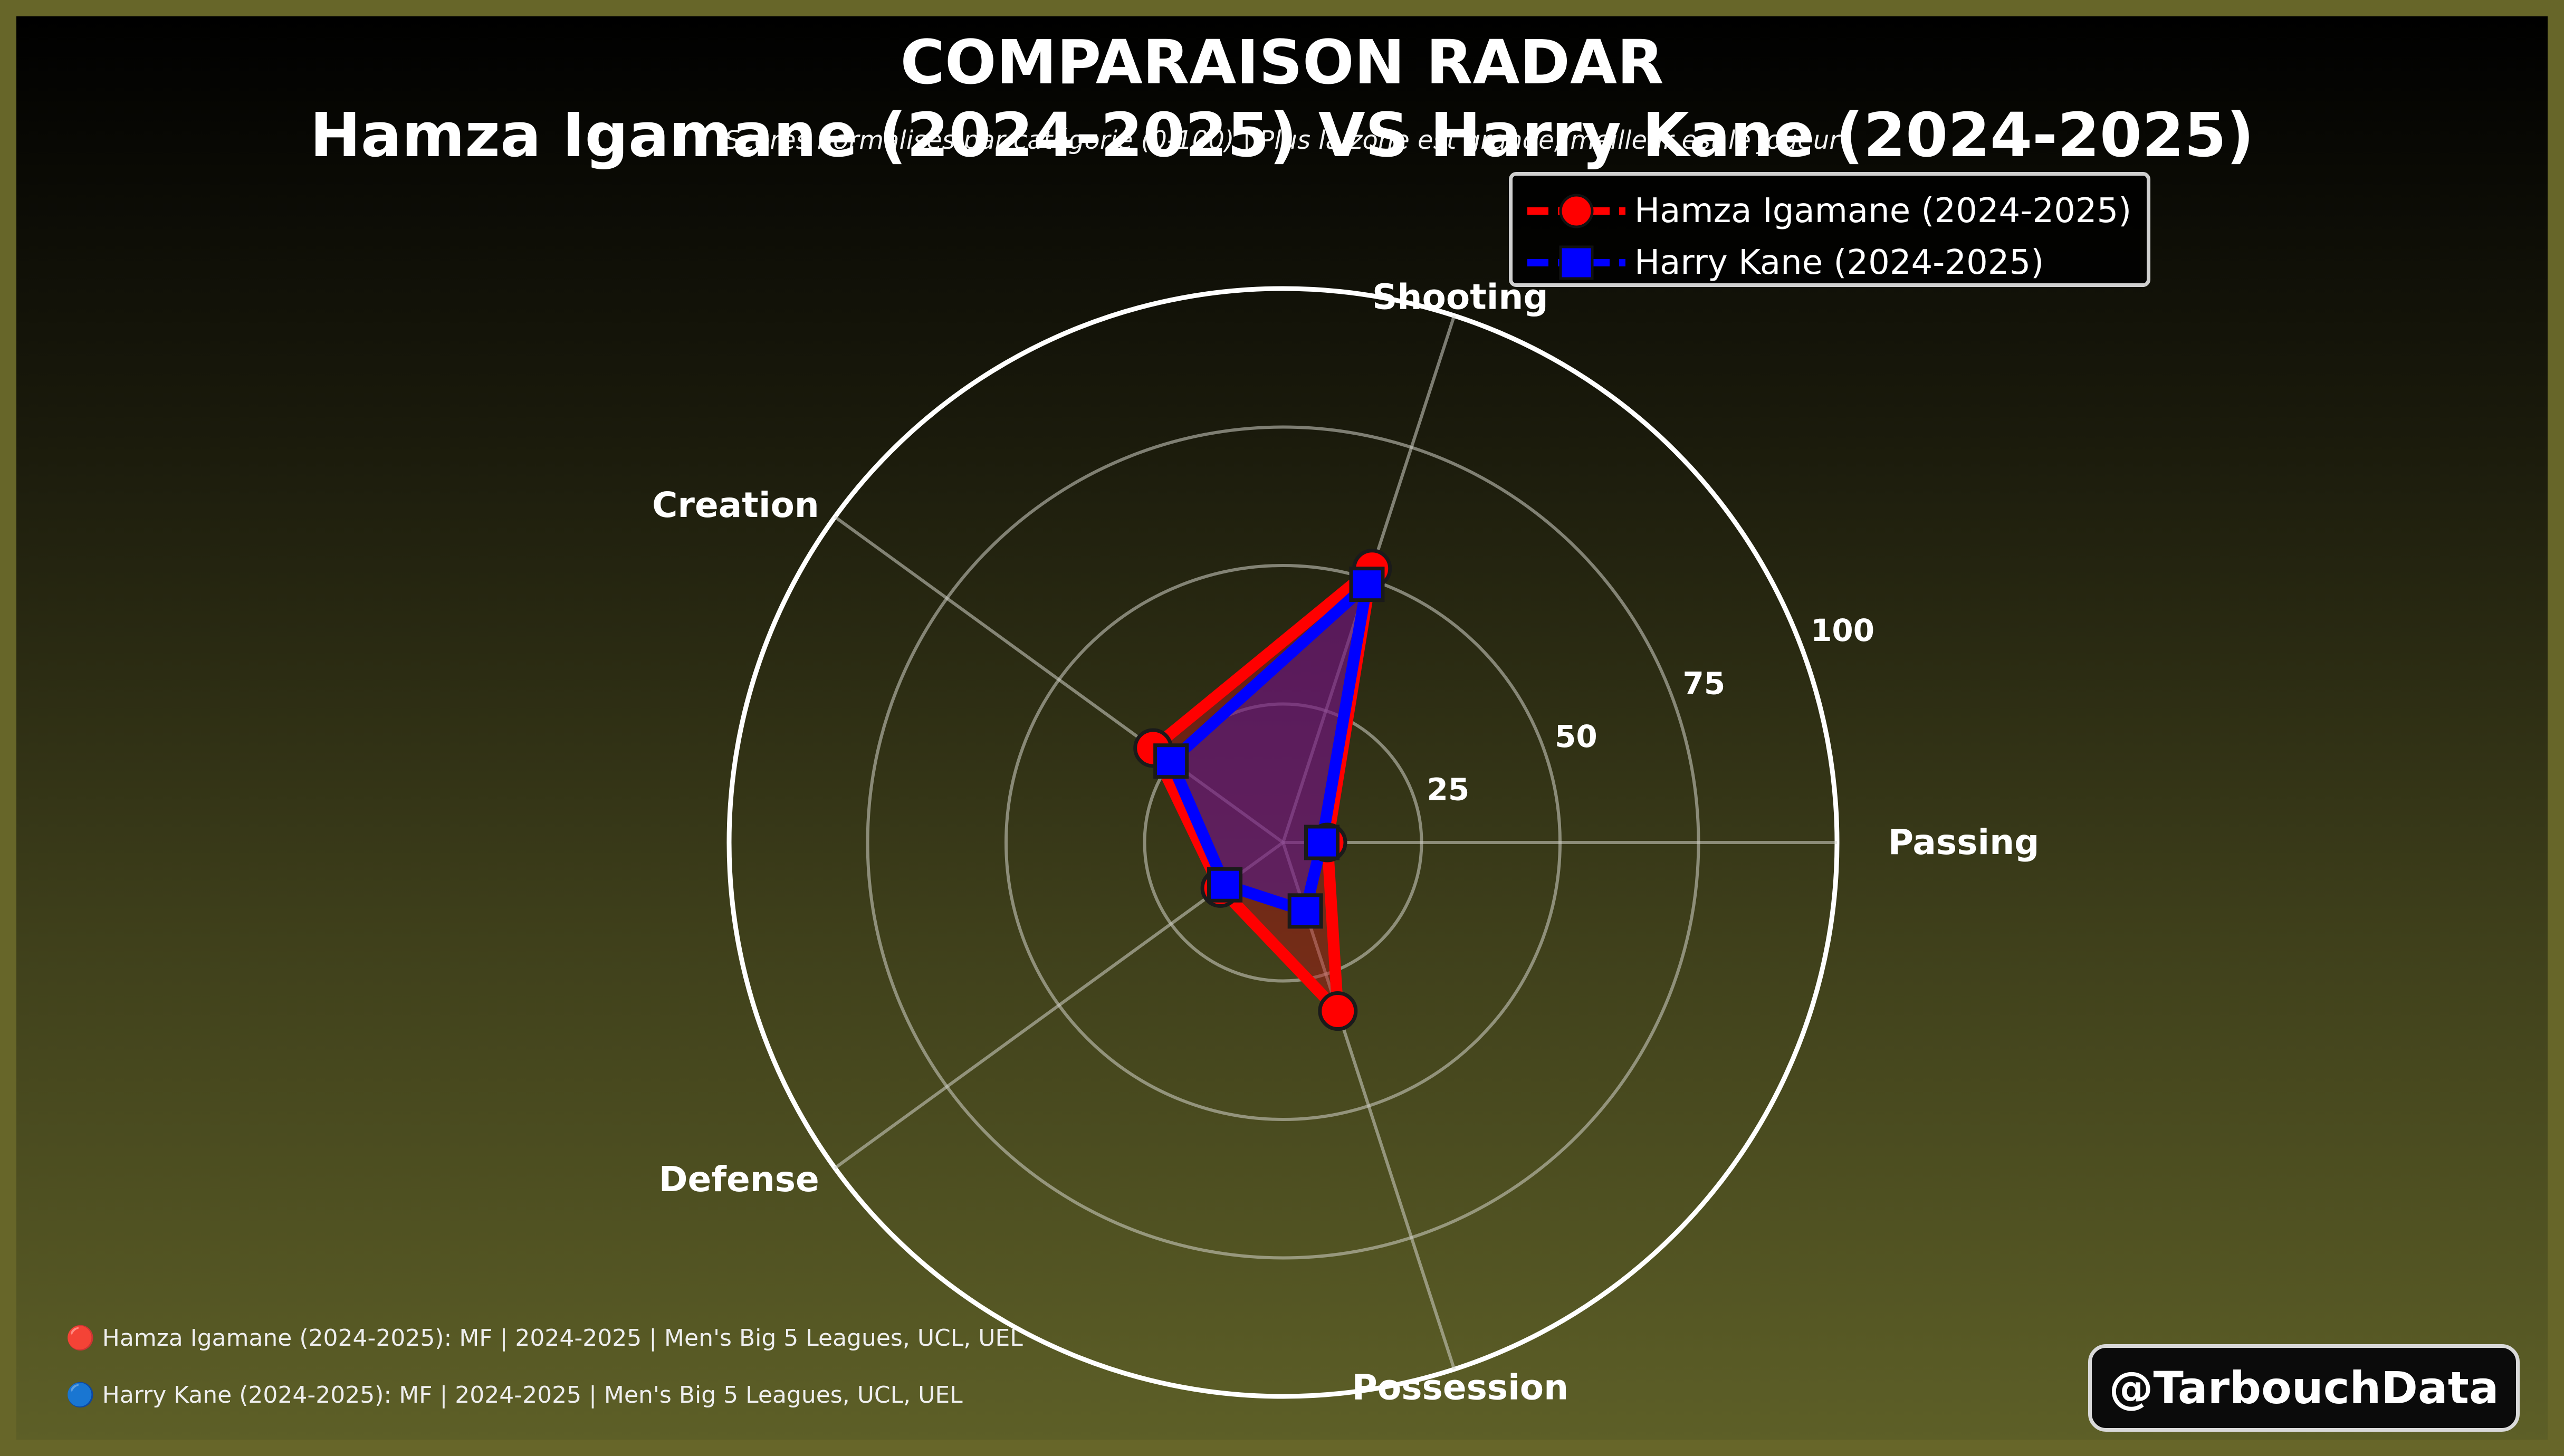  Describe the element at coordinates (1367, 584) in the screenshot. I see `data-point-2-shooting` at that location.